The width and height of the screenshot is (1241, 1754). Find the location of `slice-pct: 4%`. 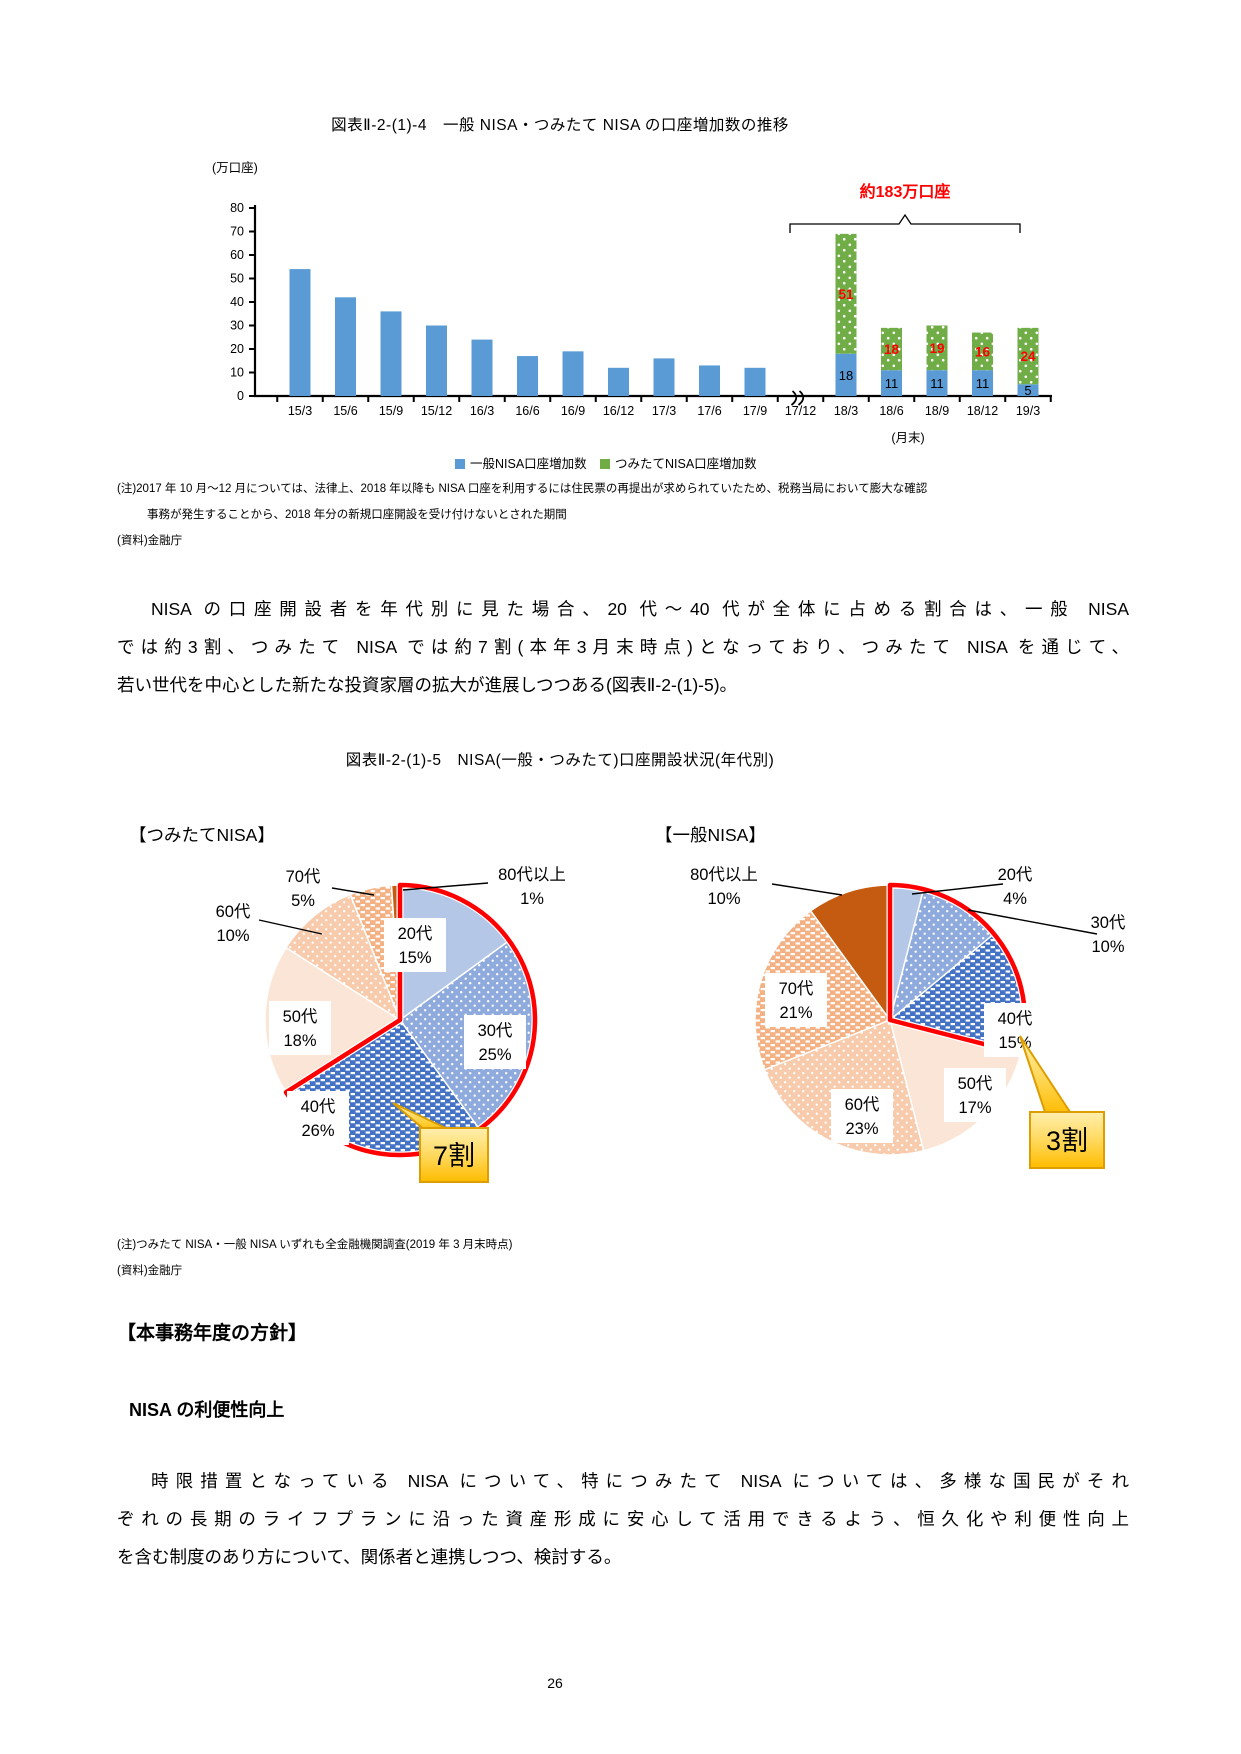

slice-pct: 4% is located at coordinates (1015, 899).